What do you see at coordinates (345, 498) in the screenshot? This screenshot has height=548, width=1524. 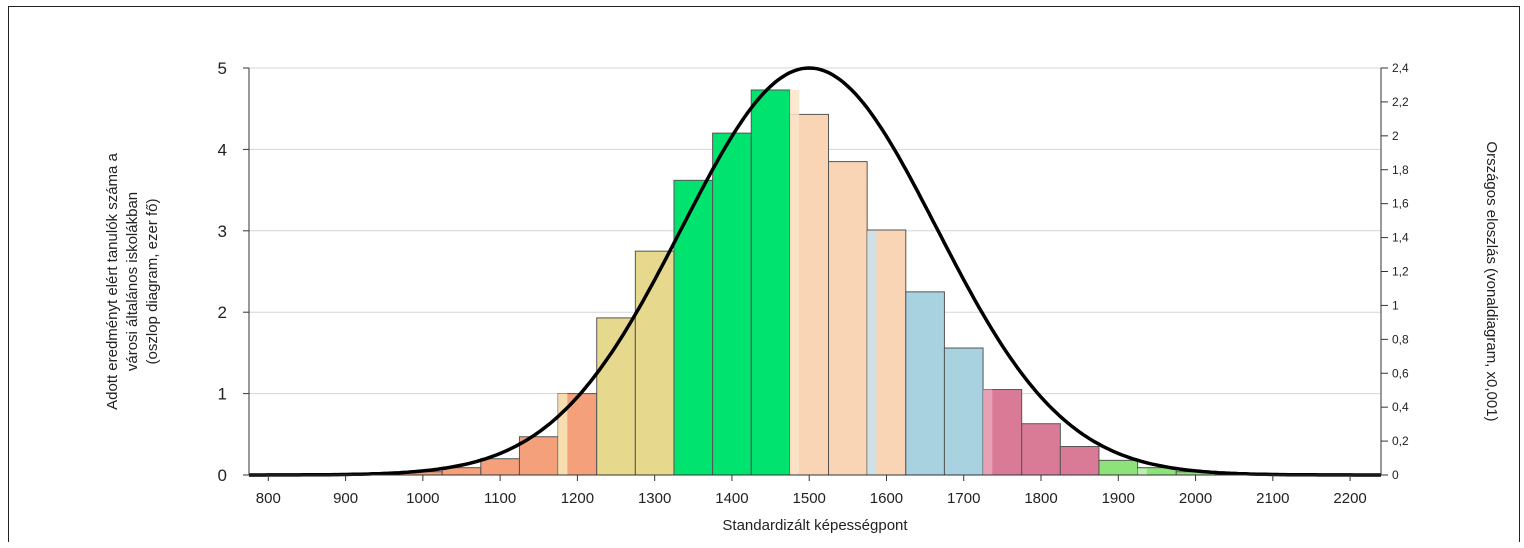 I see `x-tick-label: 900` at bounding box center [345, 498].